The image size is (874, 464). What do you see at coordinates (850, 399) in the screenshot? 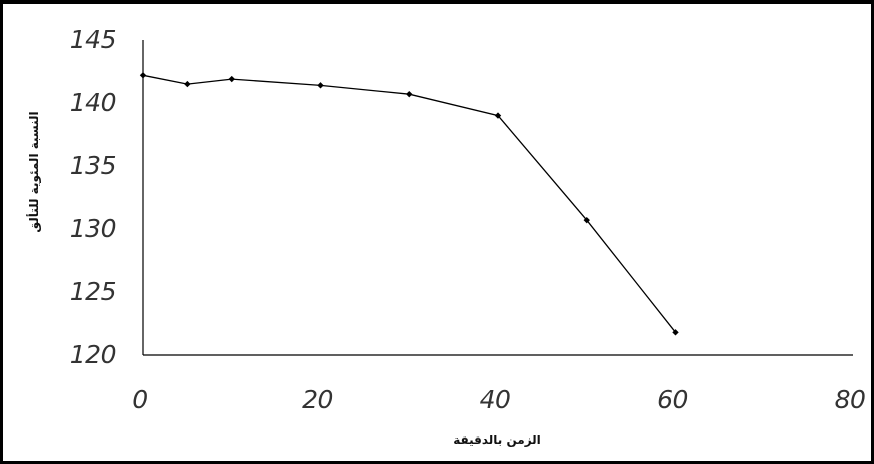
I see `x-tick-label: 80` at bounding box center [850, 399].